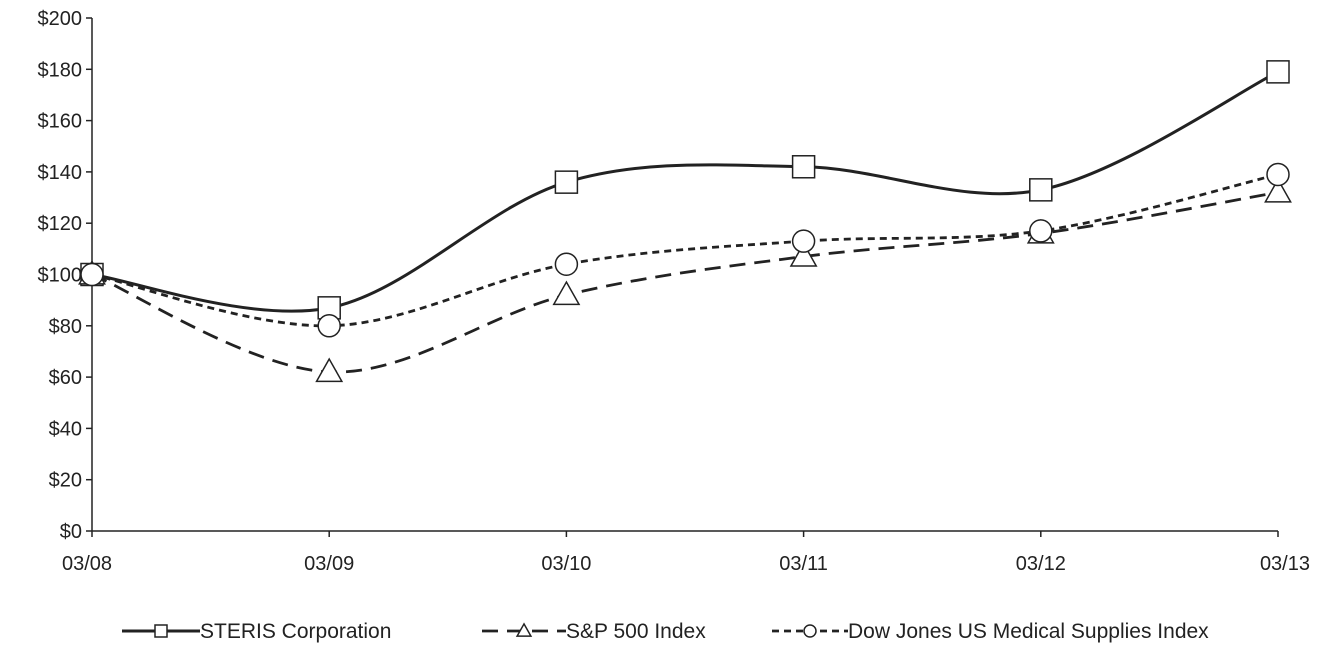 This screenshot has height=645, width=1321. Describe the element at coordinates (65, 429) in the screenshot. I see `y-tick-label: $40` at that location.